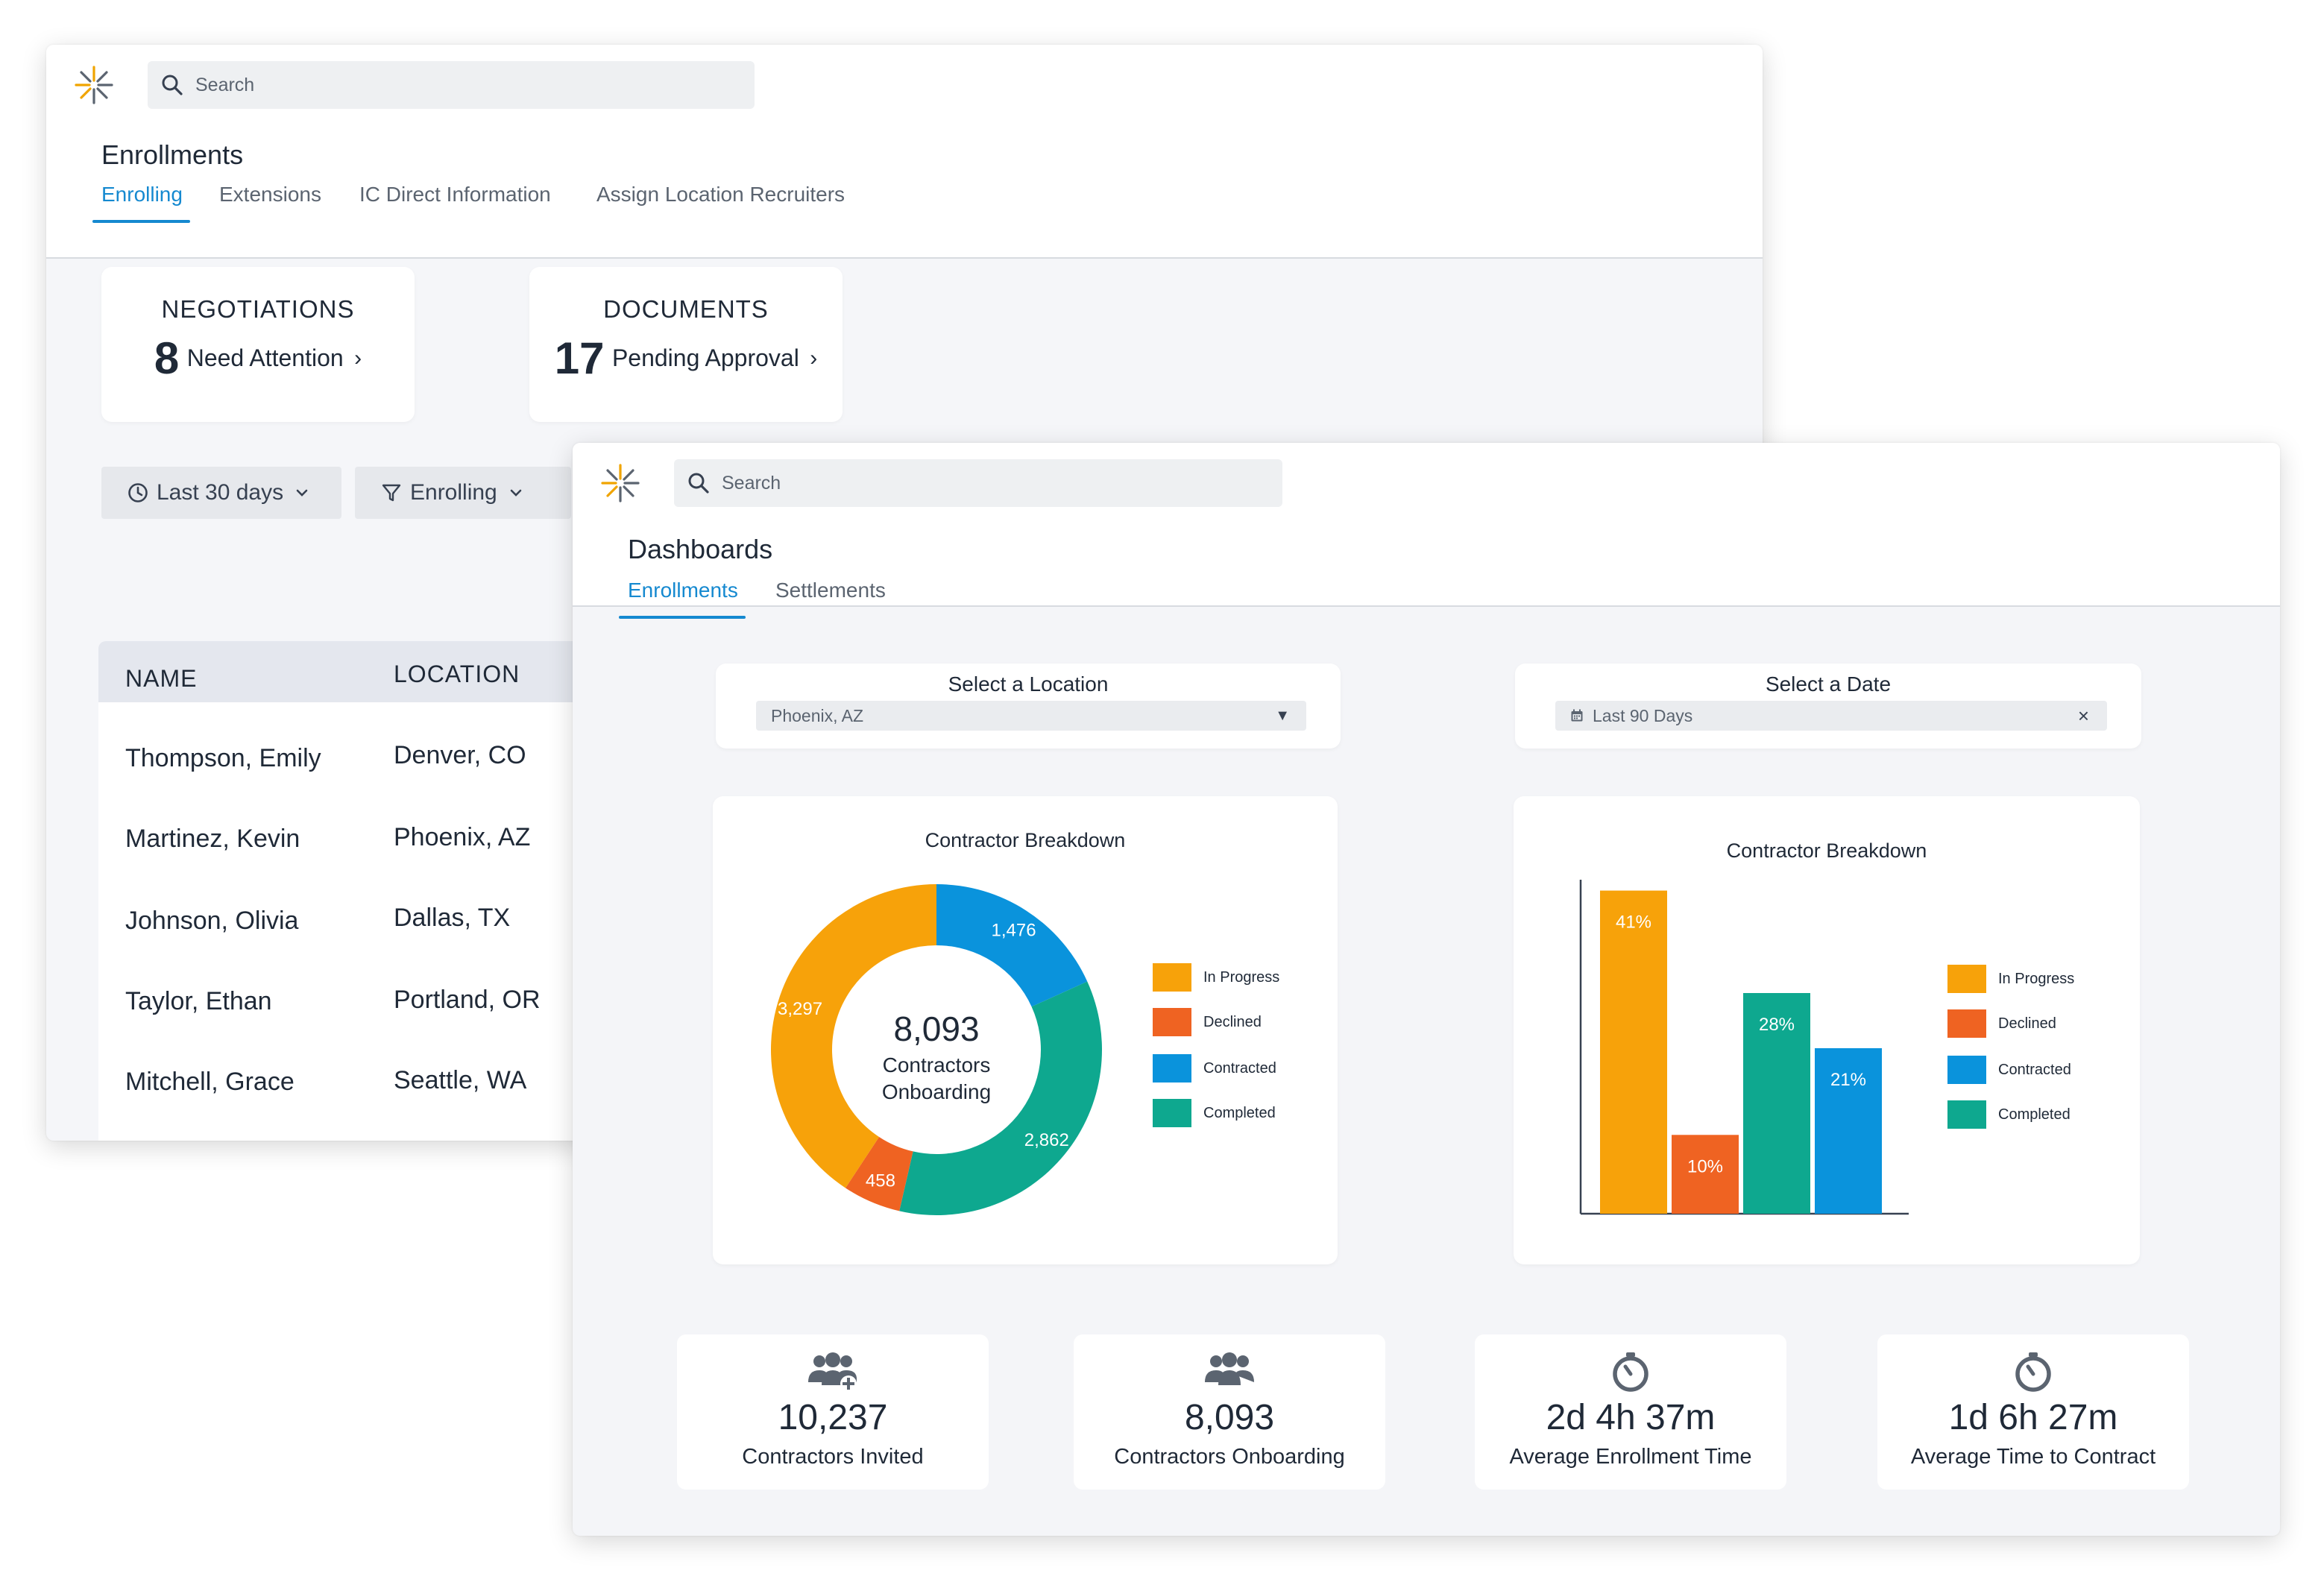  What do you see at coordinates (460, 1080) in the screenshot?
I see `cell-location: Seattle, WA` at bounding box center [460, 1080].